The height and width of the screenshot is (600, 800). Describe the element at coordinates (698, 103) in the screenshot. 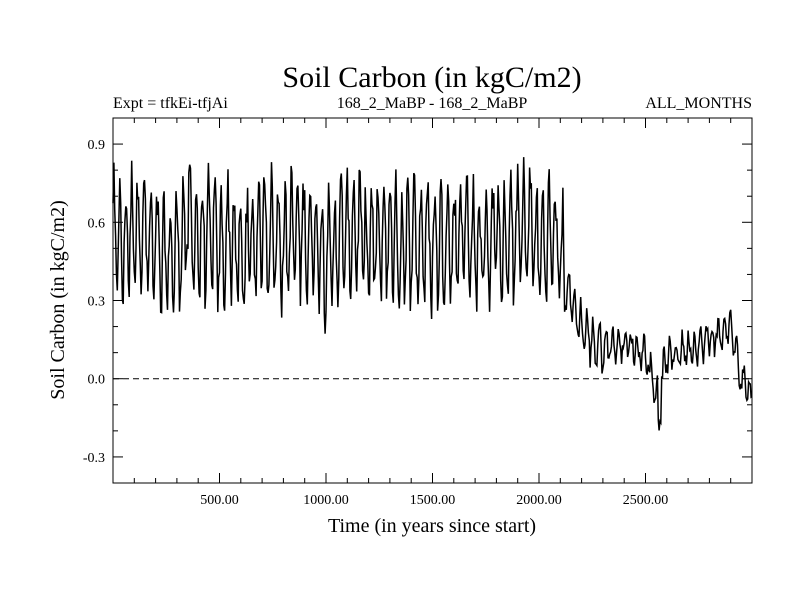

I see `months-label: ALL_MONTHS` at that location.